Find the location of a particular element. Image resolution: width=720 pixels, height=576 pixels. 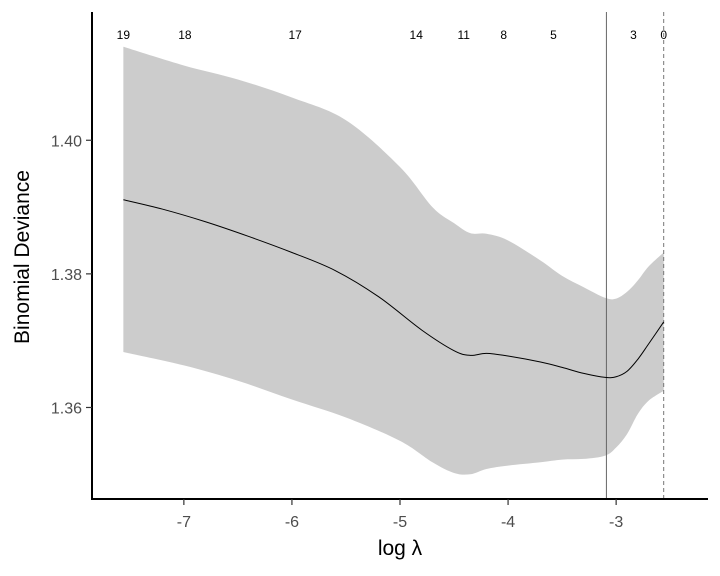

x-axis-title: log λ is located at coordinates (400, 548).